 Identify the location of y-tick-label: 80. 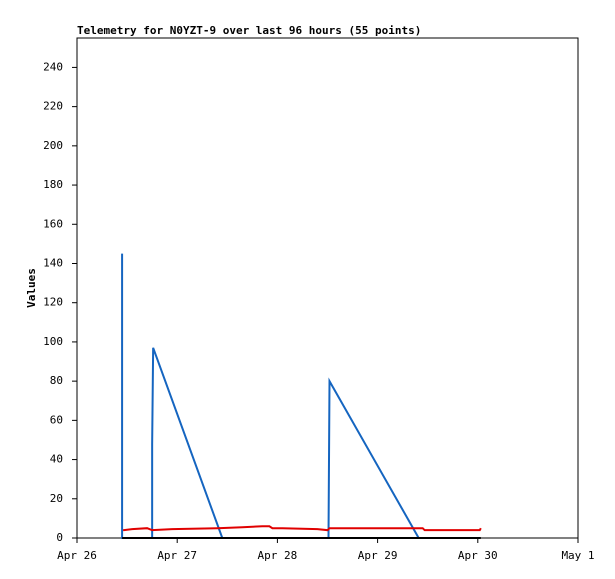
(56, 380).